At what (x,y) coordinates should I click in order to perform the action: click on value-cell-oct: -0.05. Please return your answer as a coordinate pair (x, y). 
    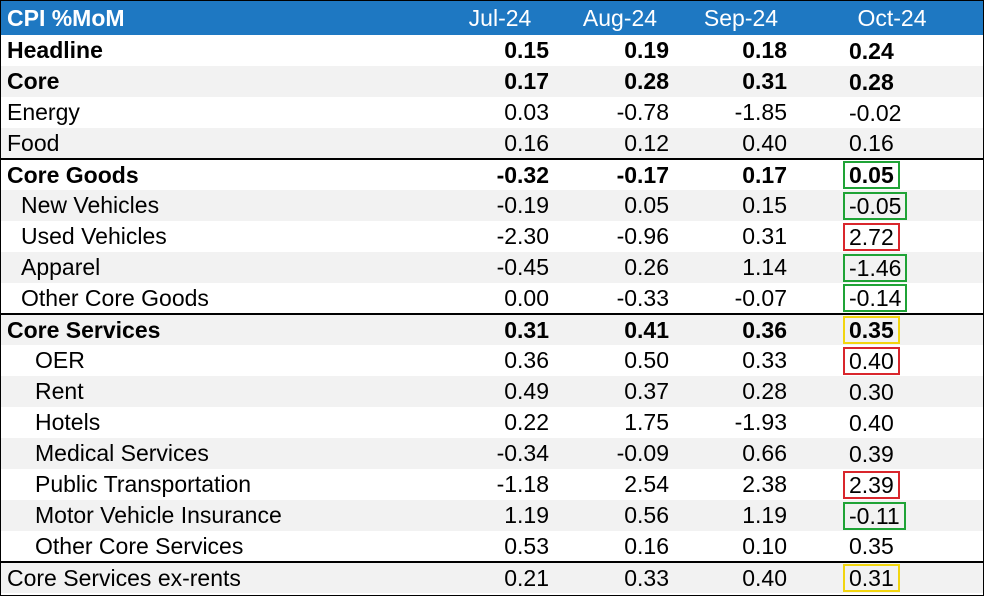
    Looking at the image, I should click on (892, 205).